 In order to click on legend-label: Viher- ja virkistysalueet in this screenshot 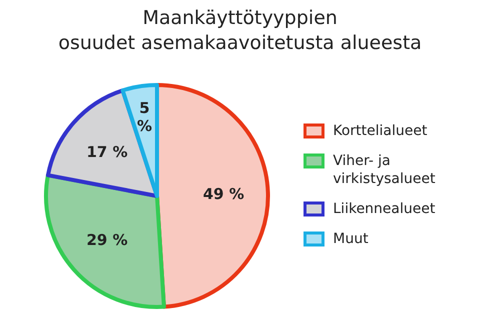, I will do `click(384, 170)`.